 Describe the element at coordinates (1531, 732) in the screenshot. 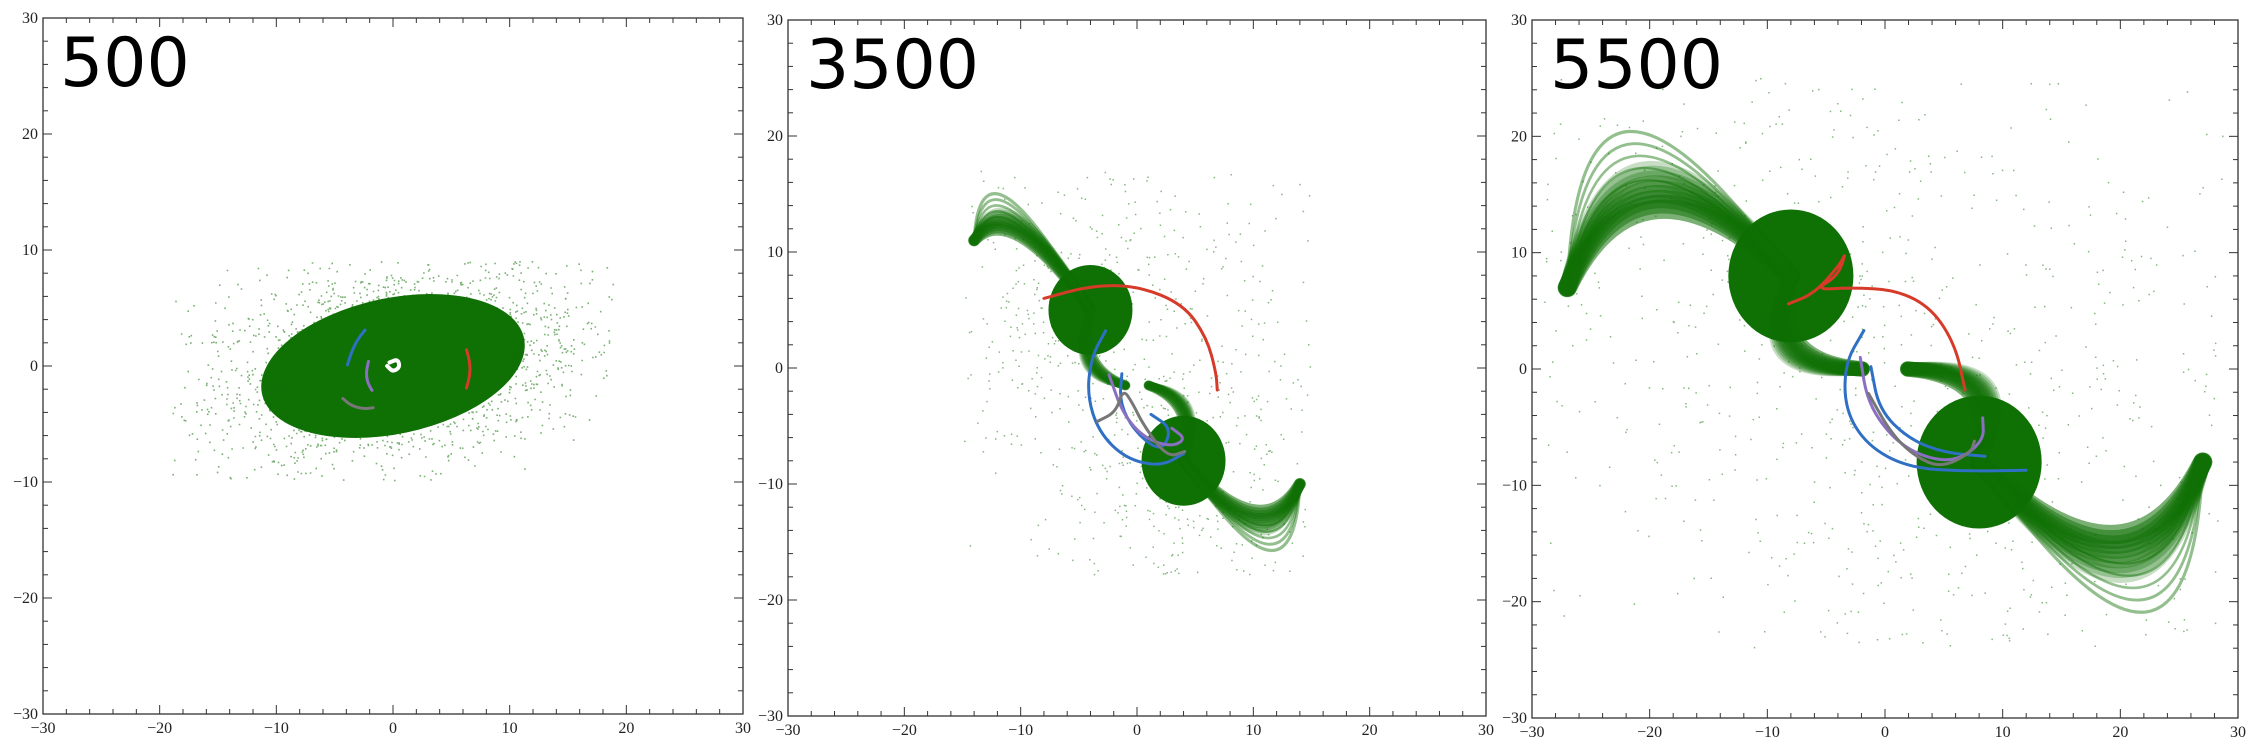

I see `x-tick-label: −30` at that location.